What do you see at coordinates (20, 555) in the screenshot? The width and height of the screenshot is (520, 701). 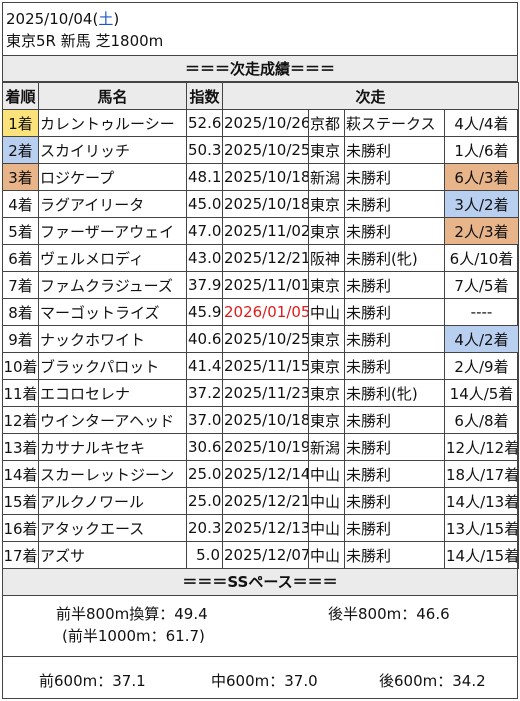 I see `finish-position: 17着` at bounding box center [20, 555].